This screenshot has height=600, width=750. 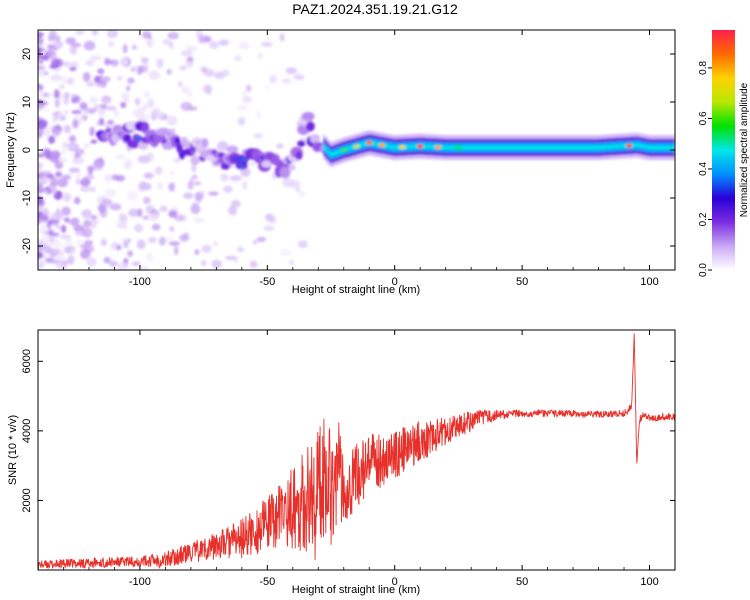 I want to click on colorbar-tick-label: 0.0, so click(x=703, y=270).